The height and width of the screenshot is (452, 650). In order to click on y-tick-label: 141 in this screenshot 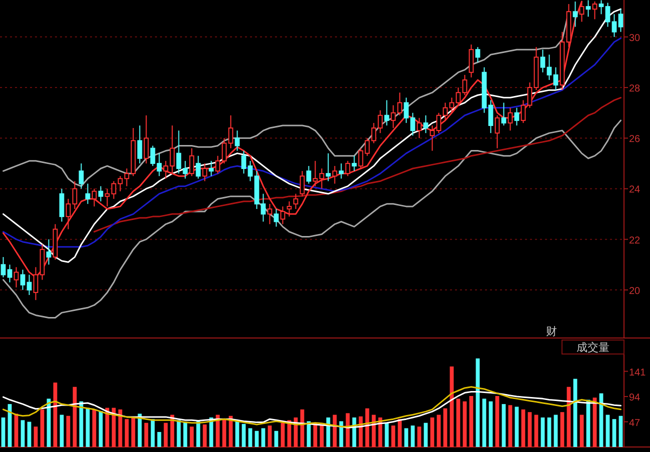, I will do `click(637, 372)`.